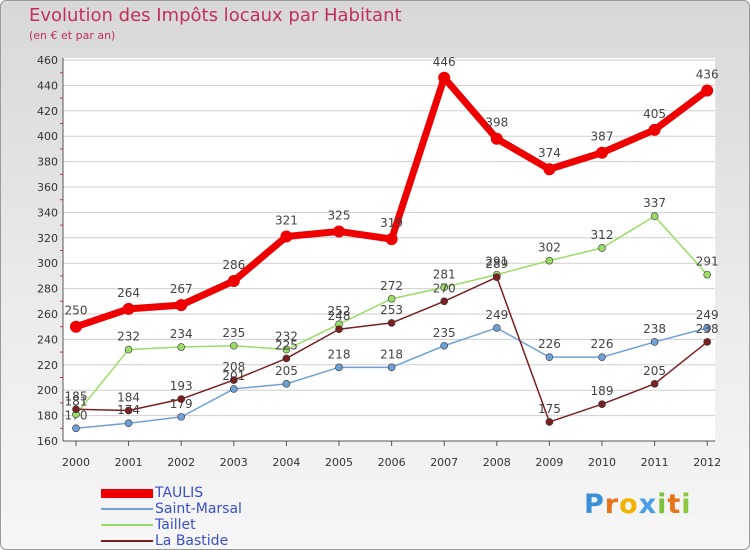 The image size is (750, 550). Describe the element at coordinates (171, 541) in the screenshot. I see `legend-item-la-bastide: La Bastide` at that location.